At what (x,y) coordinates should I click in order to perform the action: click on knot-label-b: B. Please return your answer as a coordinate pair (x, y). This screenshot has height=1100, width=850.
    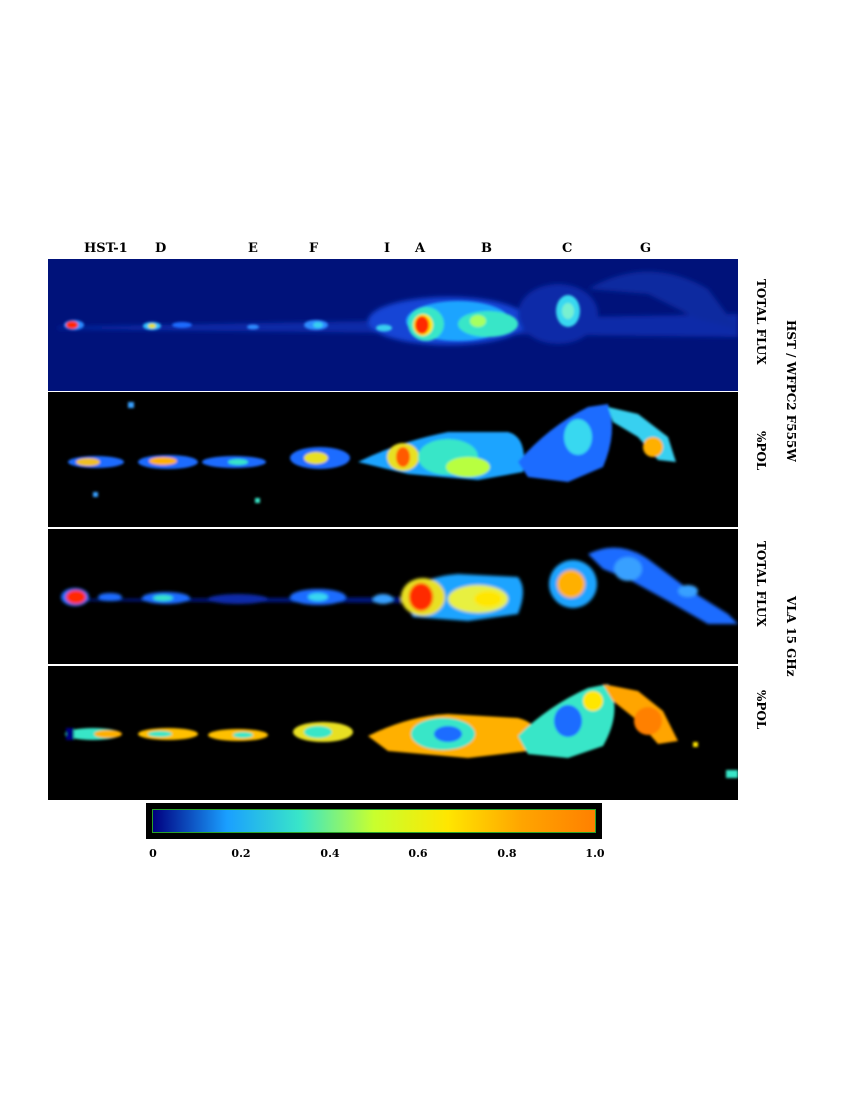
    Looking at the image, I should click on (486, 248).